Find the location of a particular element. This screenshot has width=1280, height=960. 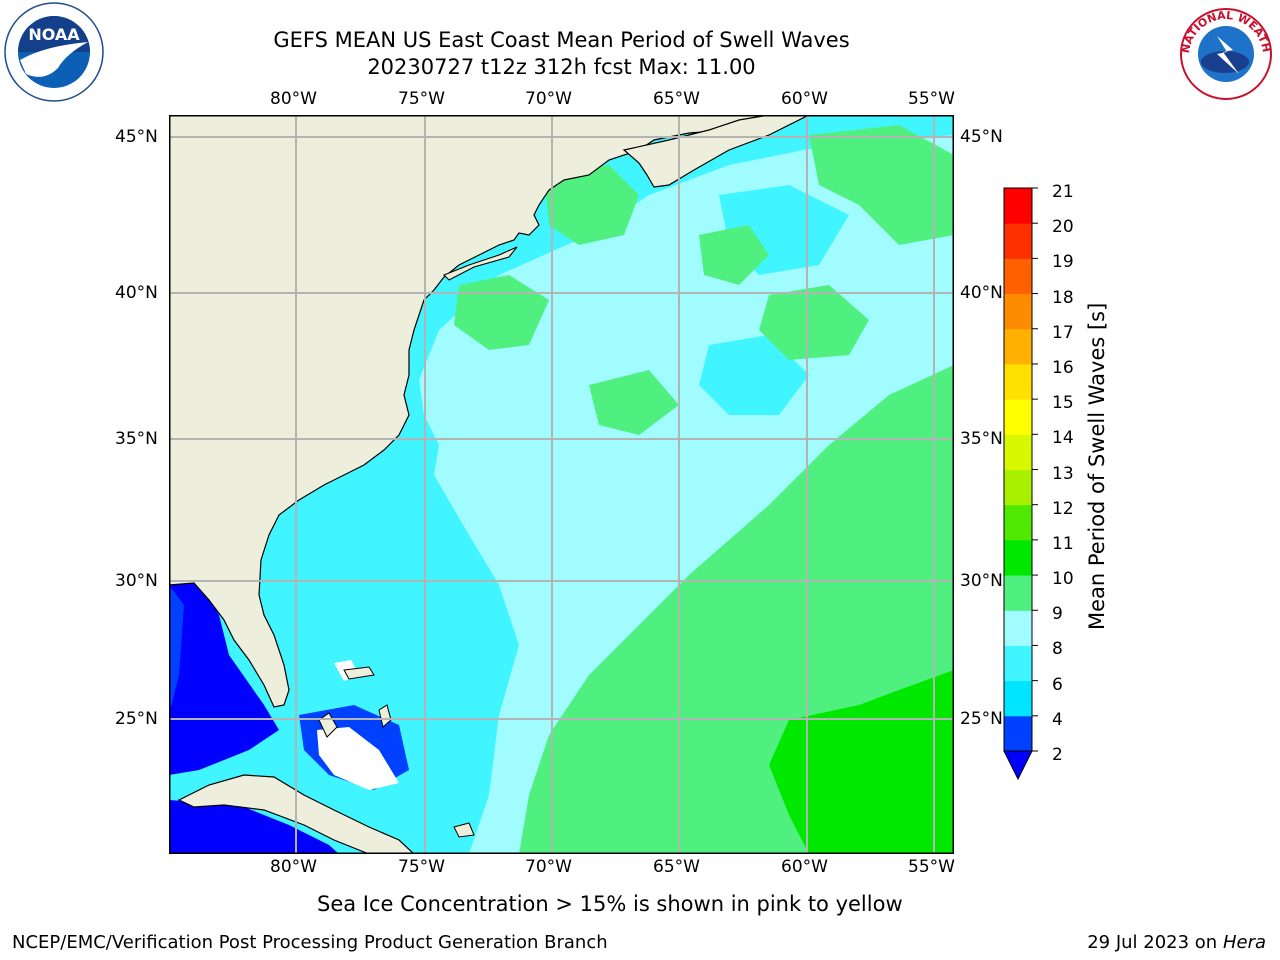

colorbar-tick-label: 12 is located at coordinates (1063, 508).